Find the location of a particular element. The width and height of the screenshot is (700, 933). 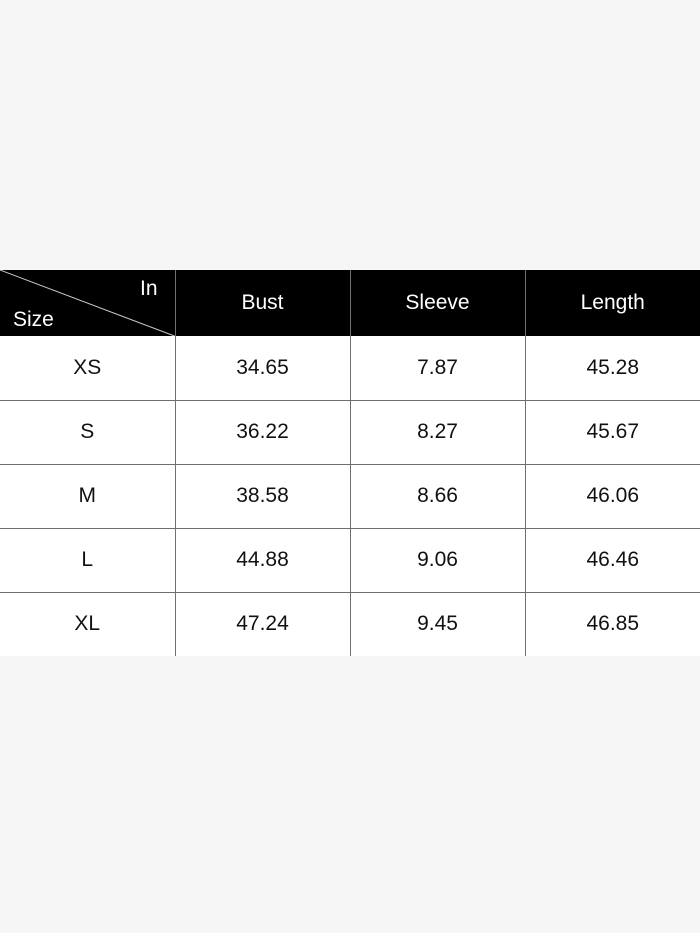

length-cell: 46.46 is located at coordinates (612, 559).